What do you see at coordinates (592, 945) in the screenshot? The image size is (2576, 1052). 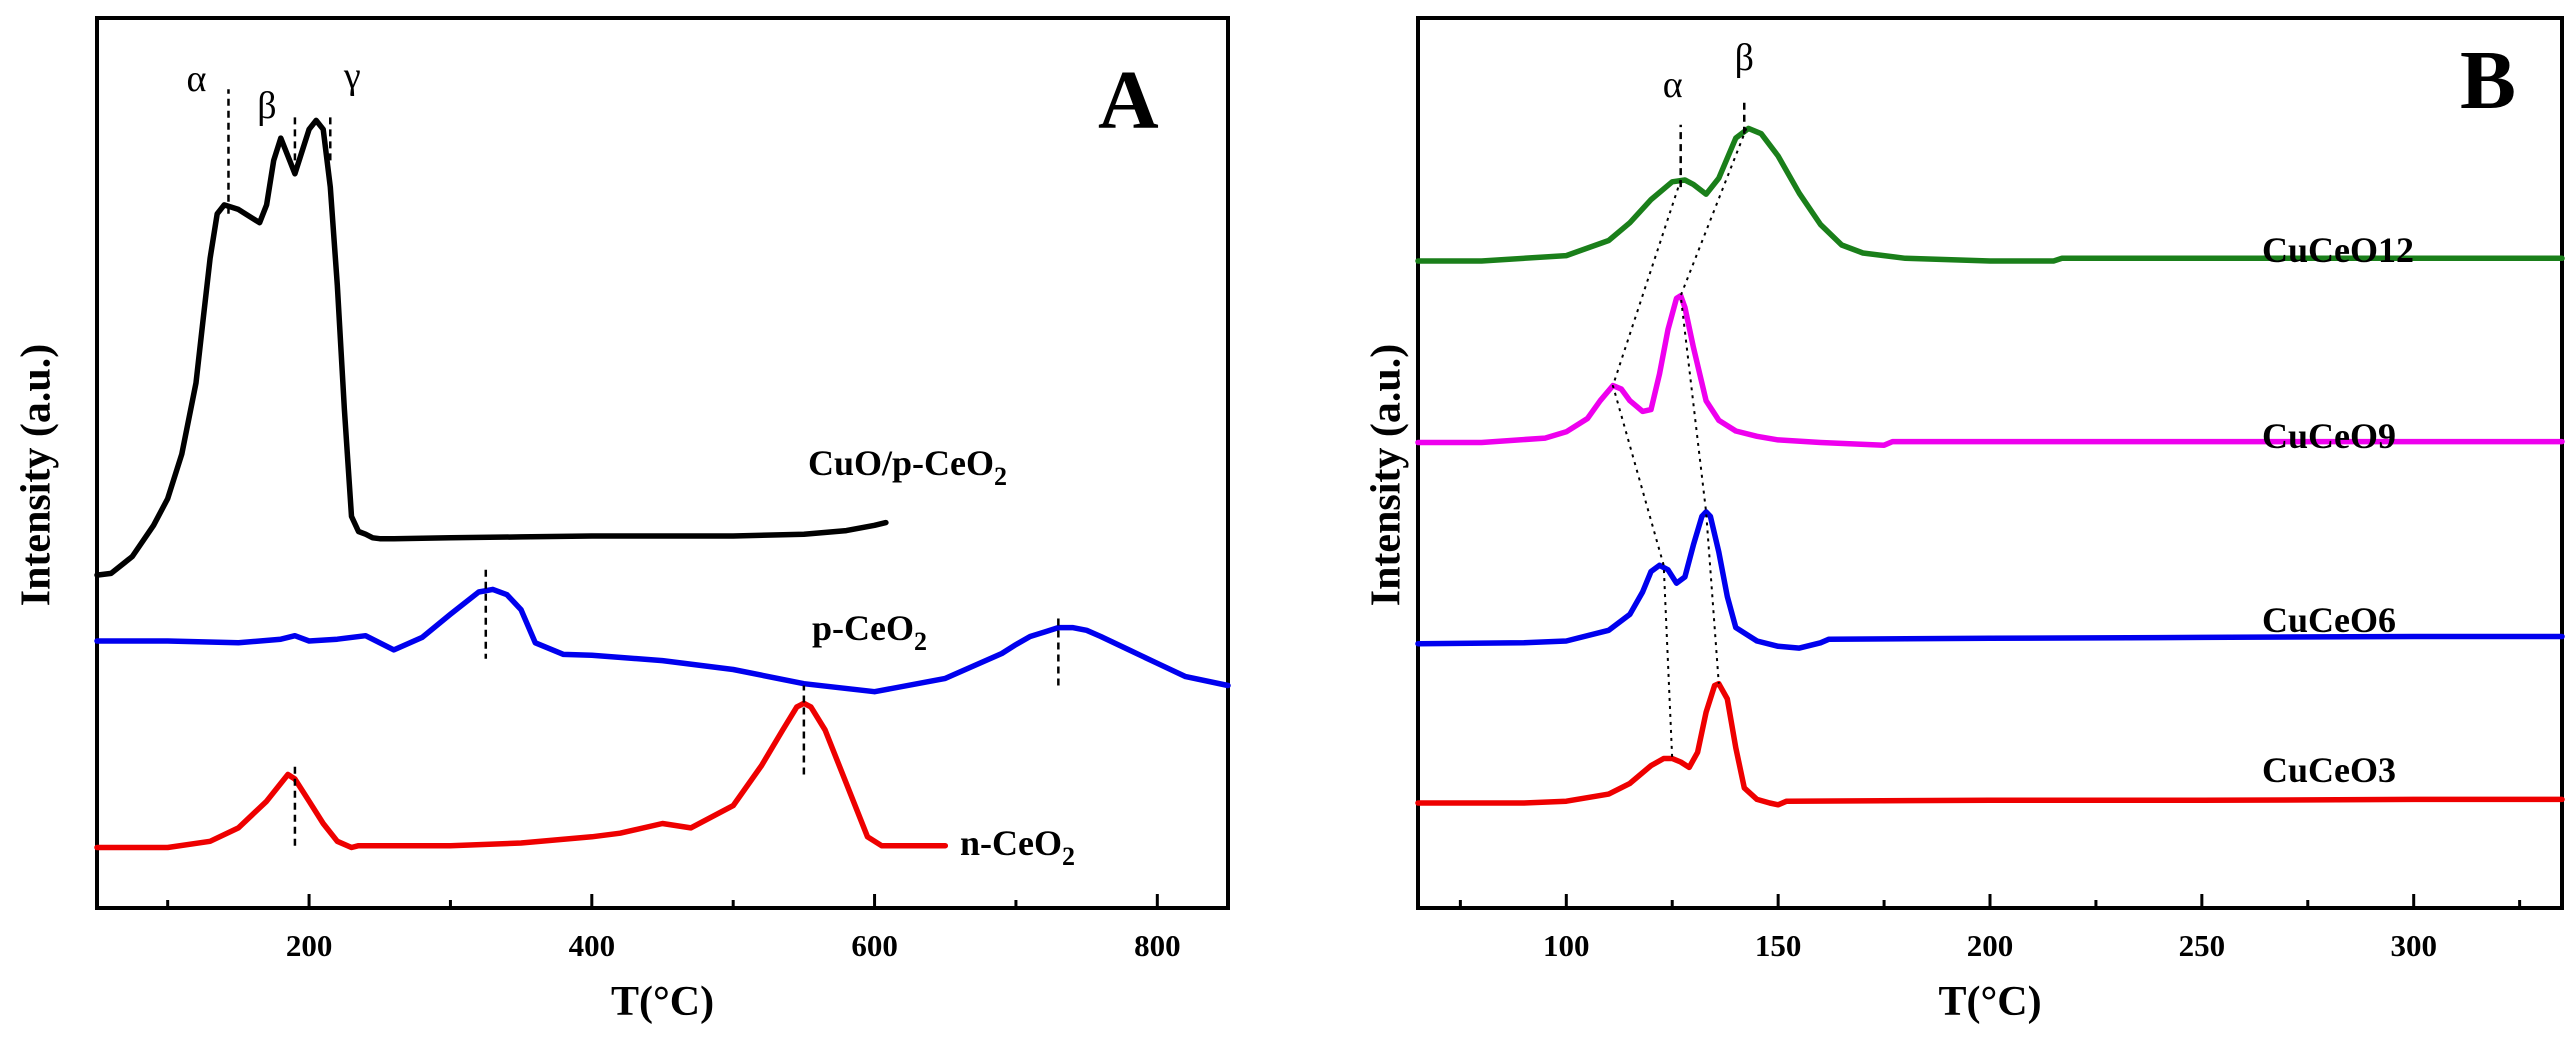 I see `x-tick-label: 400` at bounding box center [592, 945].